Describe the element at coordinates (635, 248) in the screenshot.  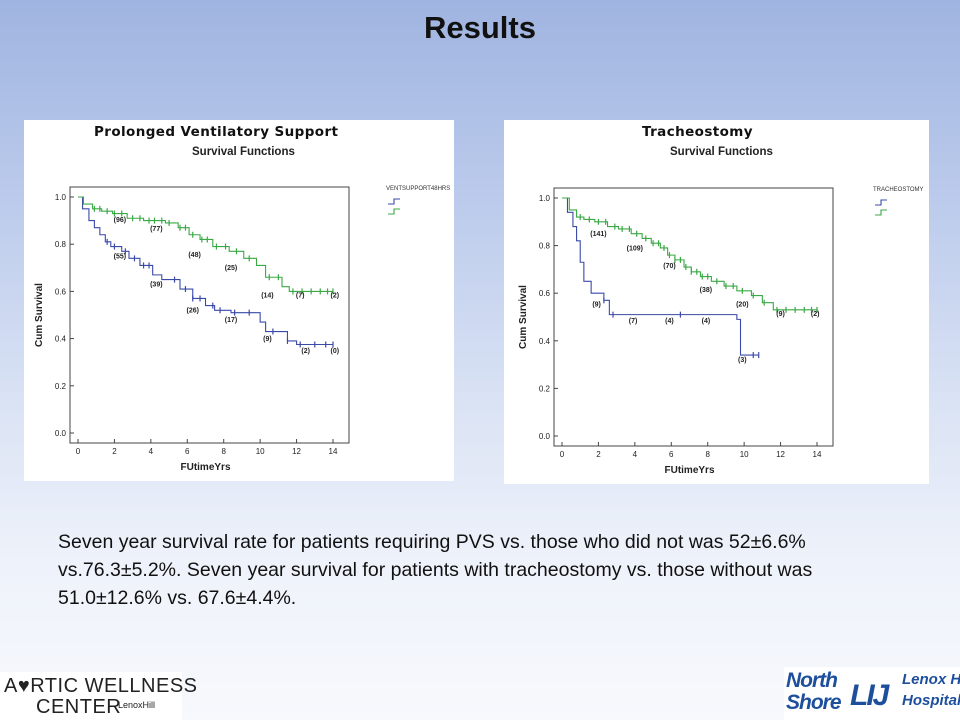
I see `at-risk-label: (109)` at that location.